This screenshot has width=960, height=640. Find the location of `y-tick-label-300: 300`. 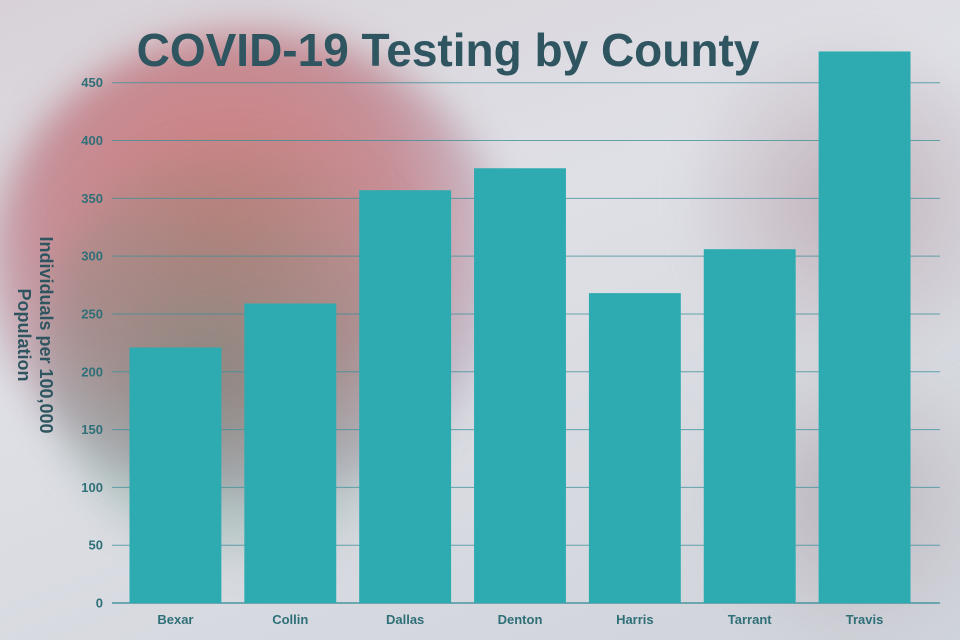

y-tick-label-300: 300 is located at coordinates (92, 256).